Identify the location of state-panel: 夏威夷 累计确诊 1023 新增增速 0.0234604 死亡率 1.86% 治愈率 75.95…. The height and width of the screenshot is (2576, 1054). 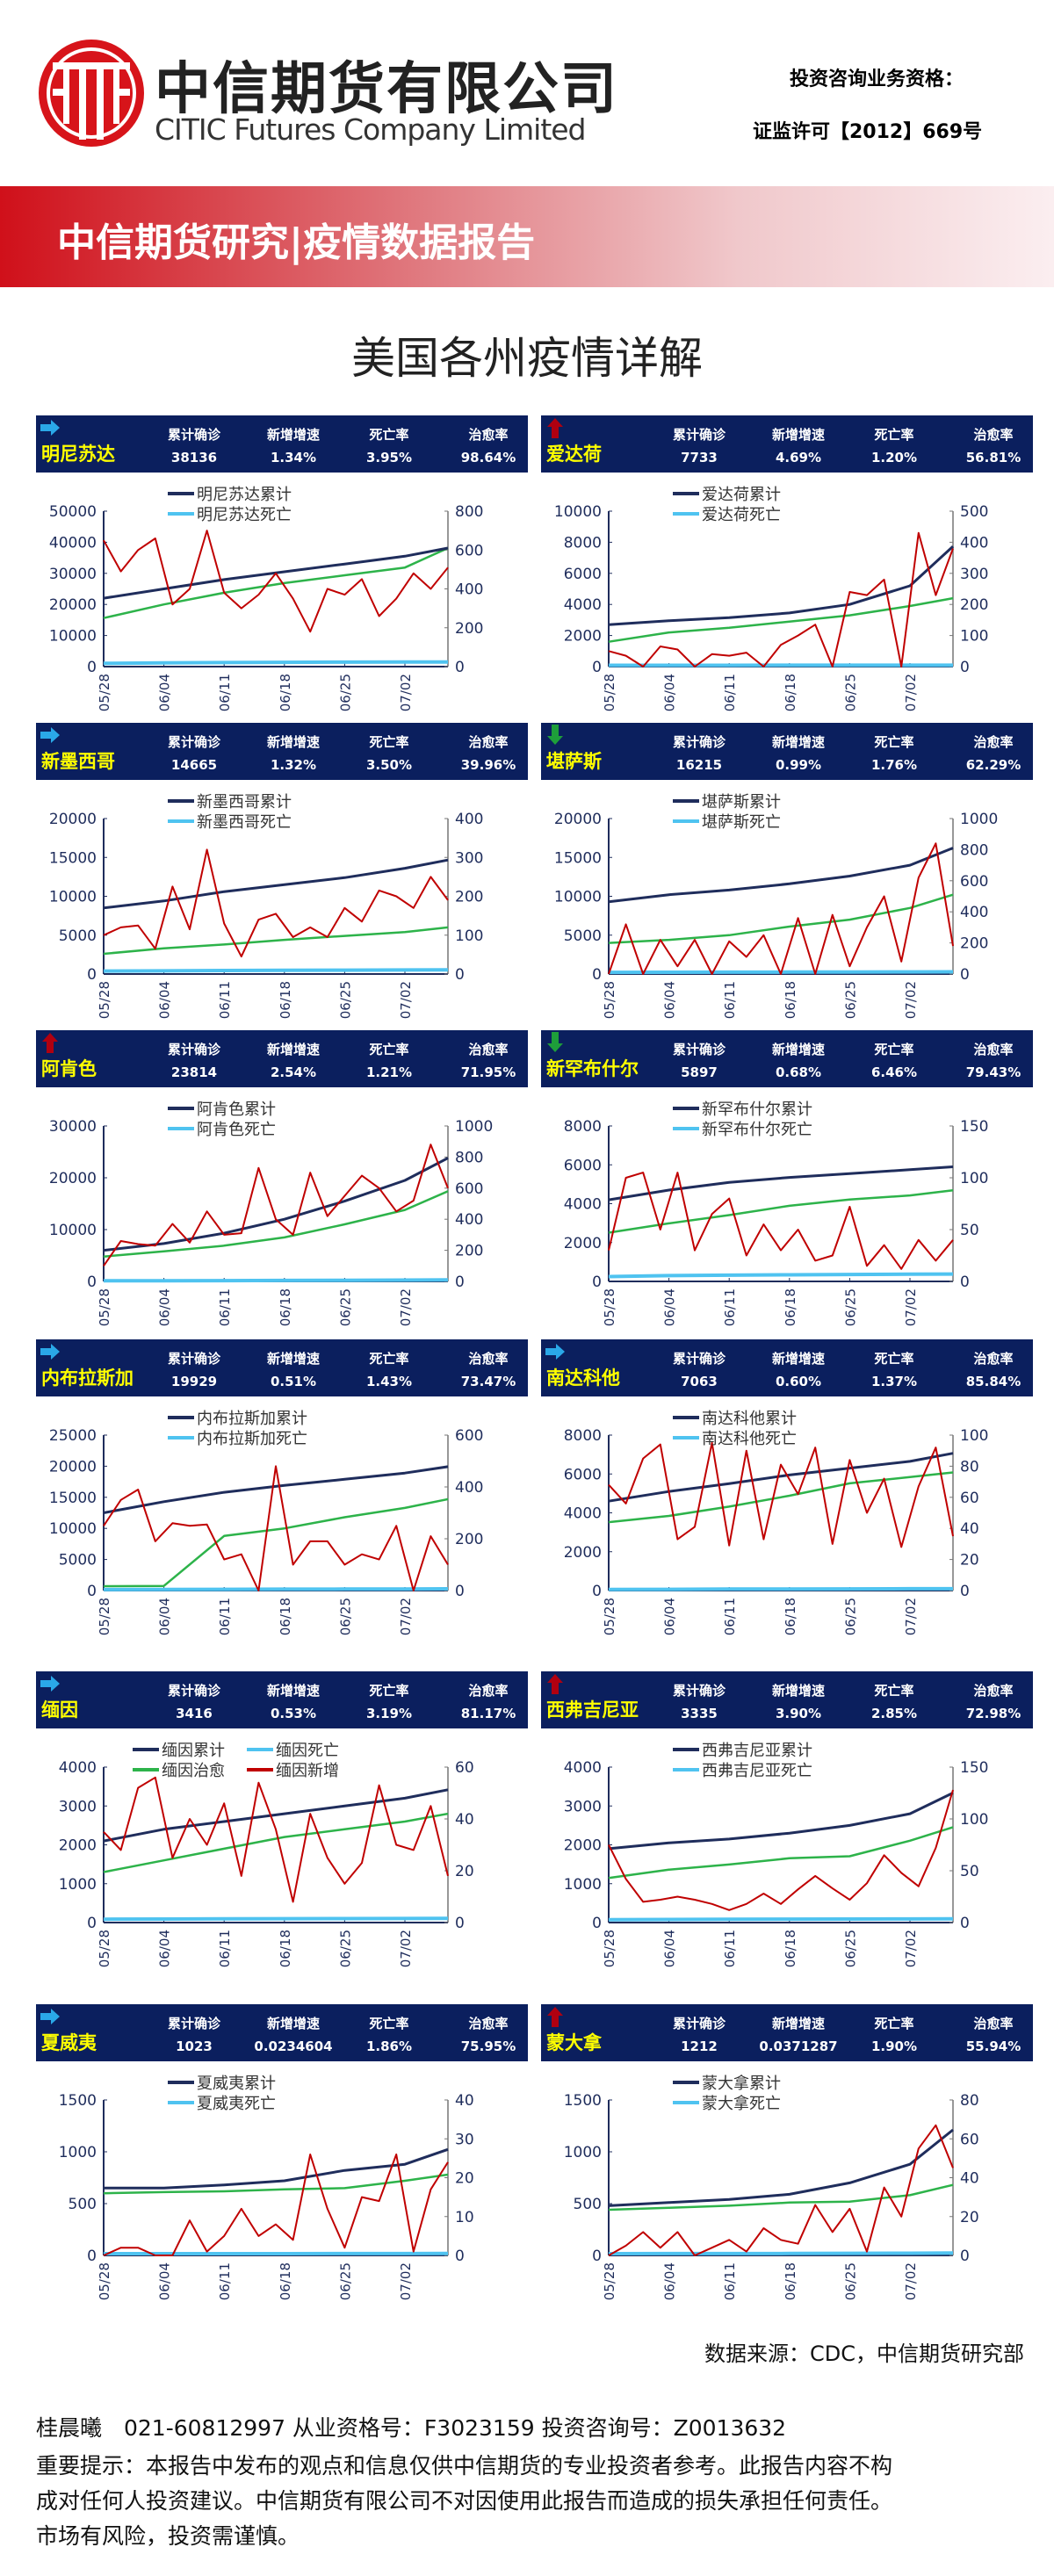
(282, 2162).